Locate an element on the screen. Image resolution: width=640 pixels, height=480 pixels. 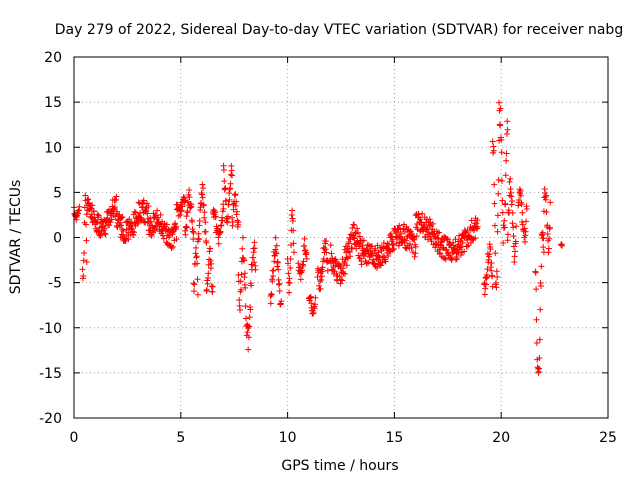
y-tick-label: 10 is located at coordinates (53, 148).